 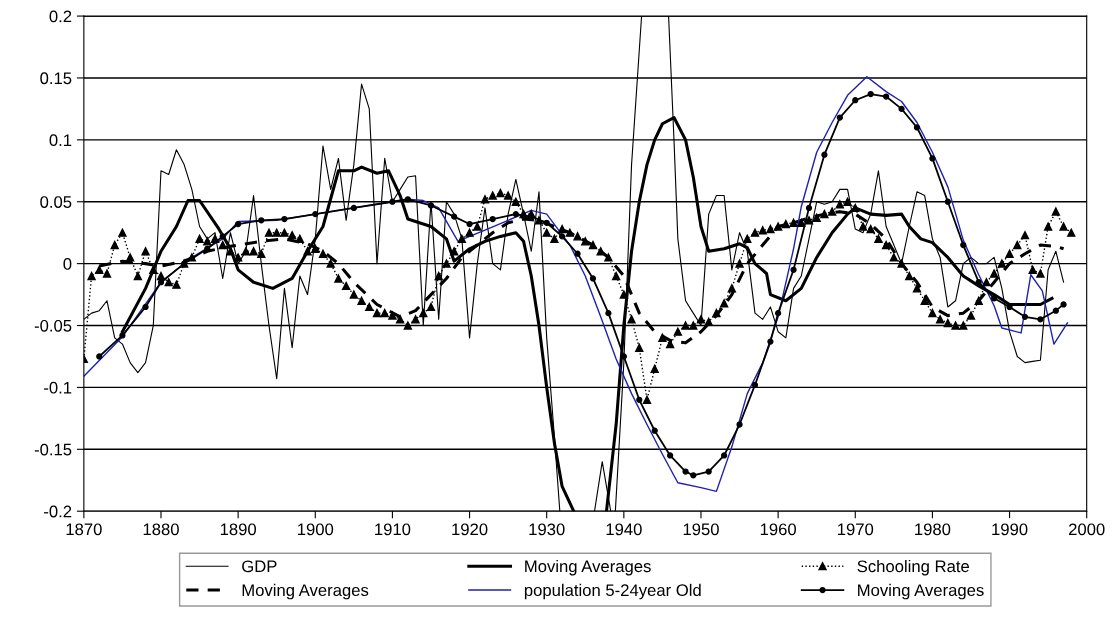 What do you see at coordinates (1010, 529) in the screenshot?
I see `x-tick-label: 1990` at bounding box center [1010, 529].